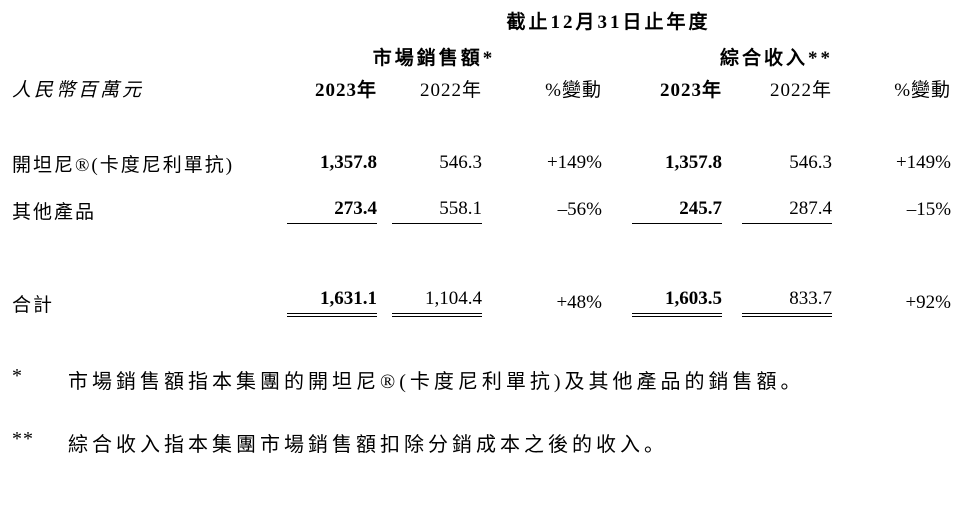  I want to click on footnote-comprehensive-income: ** 綜合收入指本集團市場銷售額扣除分銷成本之後的收入。, so click(481, 442).